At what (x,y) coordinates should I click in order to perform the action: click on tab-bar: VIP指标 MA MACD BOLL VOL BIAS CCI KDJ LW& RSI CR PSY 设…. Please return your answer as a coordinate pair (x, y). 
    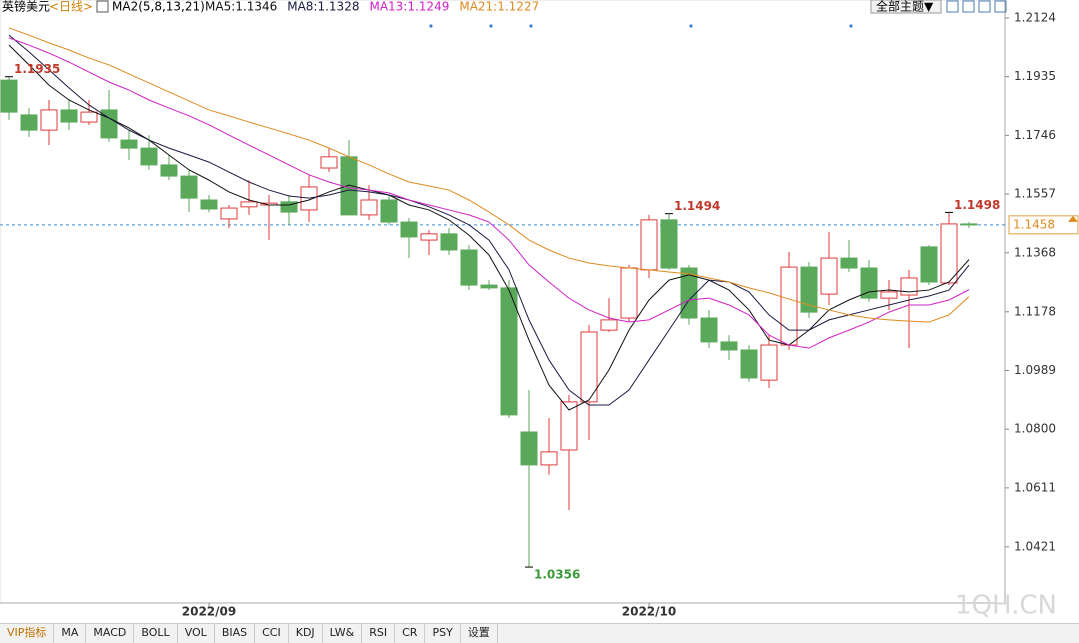
    Looking at the image, I should click on (539, 633).